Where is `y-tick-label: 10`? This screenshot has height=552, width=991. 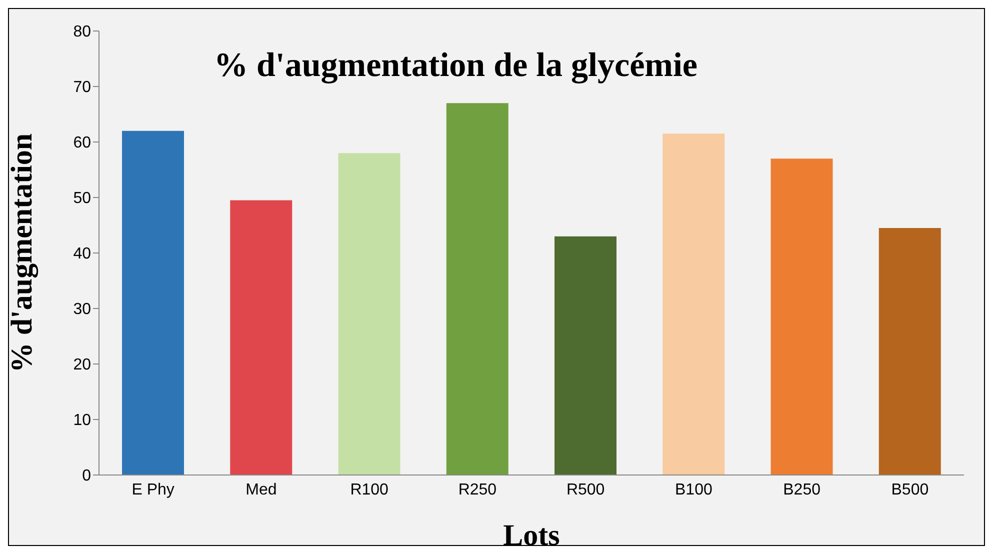
y-tick-label: 10 is located at coordinates (82, 421).